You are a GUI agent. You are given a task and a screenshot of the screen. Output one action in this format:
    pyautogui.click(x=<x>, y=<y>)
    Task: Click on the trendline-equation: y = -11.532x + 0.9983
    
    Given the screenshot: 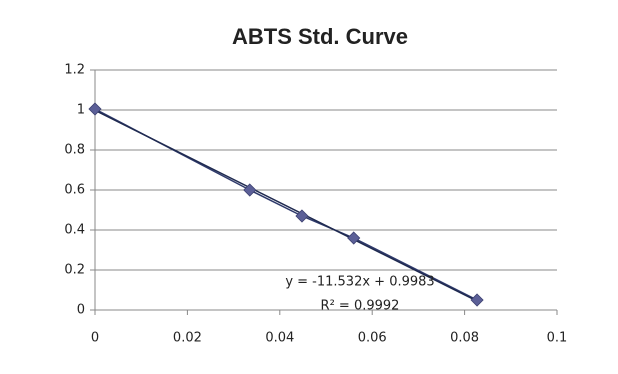 What is the action you would take?
    pyautogui.click(x=359, y=282)
    